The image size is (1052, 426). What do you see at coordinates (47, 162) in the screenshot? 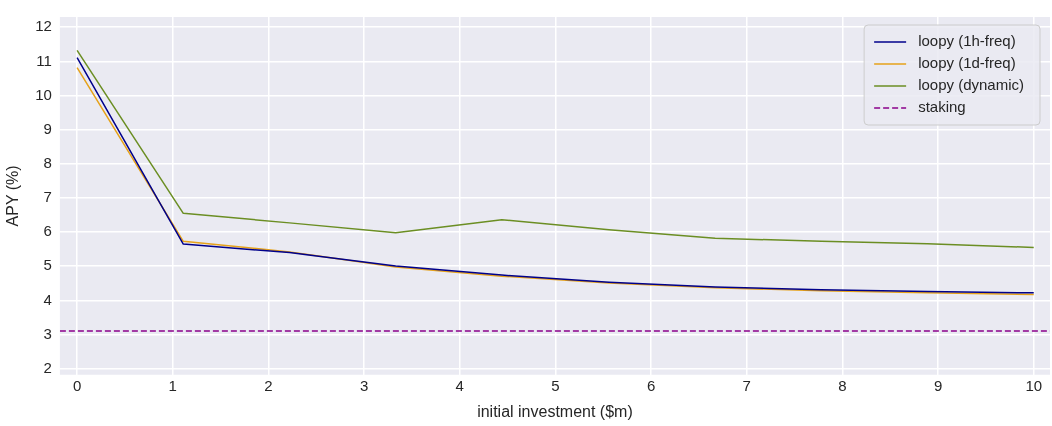
I see `y-tick-label: 8` at bounding box center [47, 162].